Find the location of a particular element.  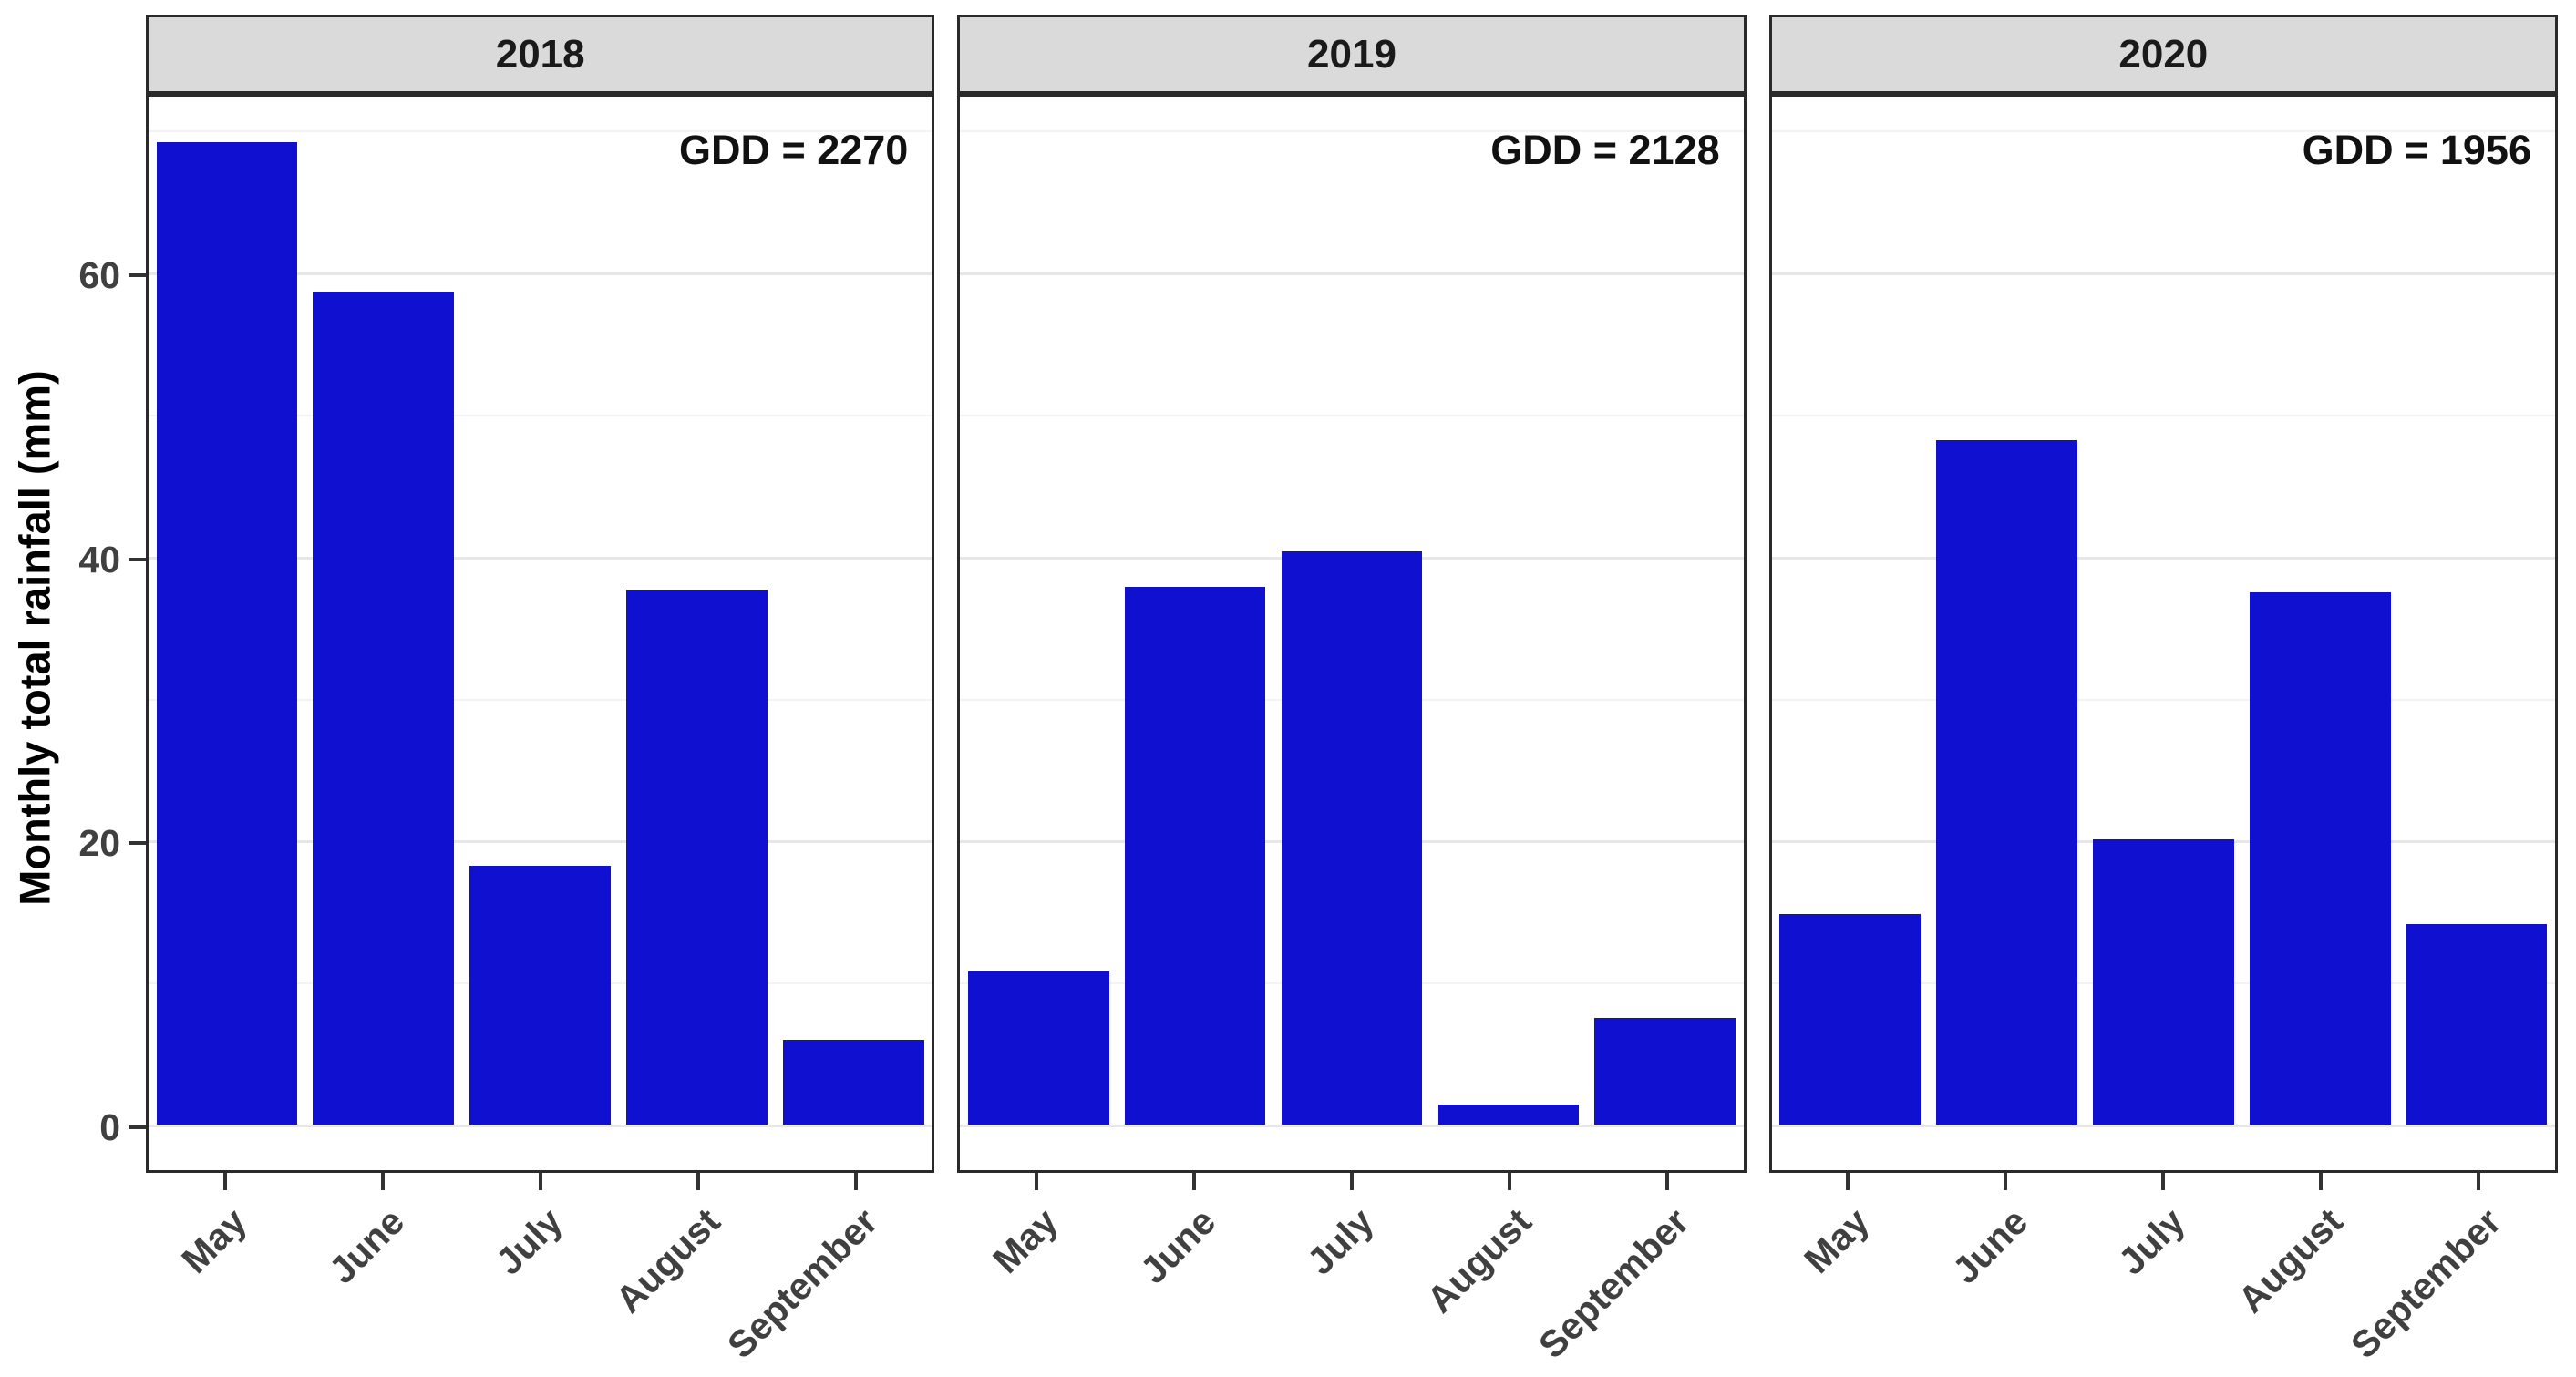

facet-strip: 2018 is located at coordinates (540, 54).